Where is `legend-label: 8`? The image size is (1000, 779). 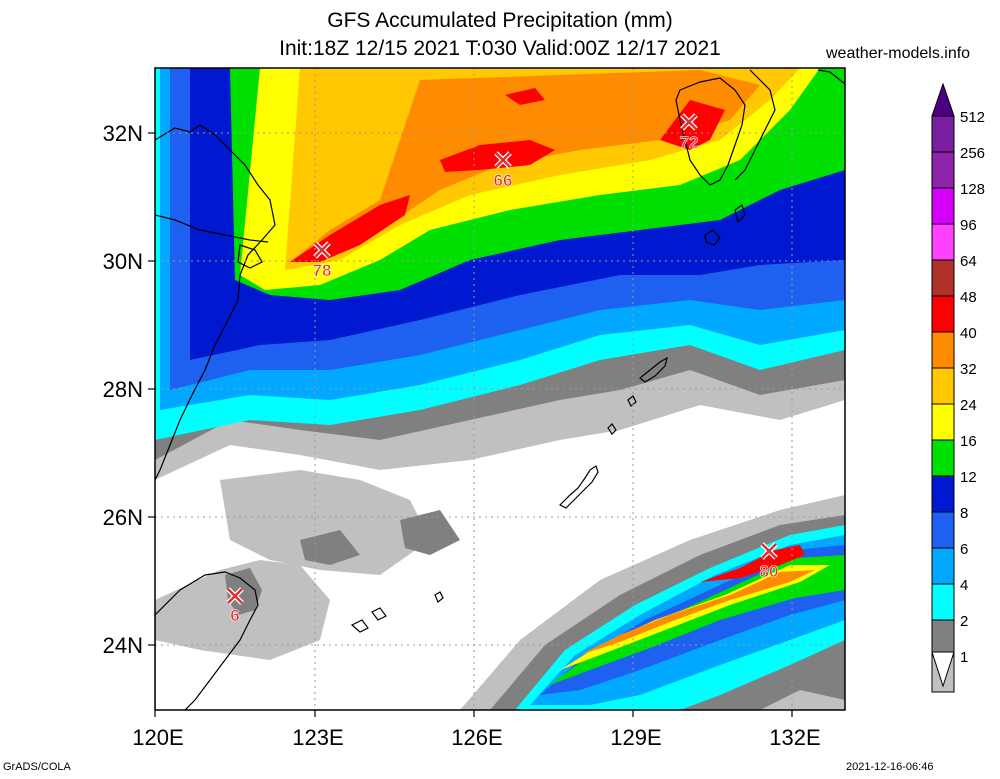
legend-label: 8 is located at coordinates (964, 513).